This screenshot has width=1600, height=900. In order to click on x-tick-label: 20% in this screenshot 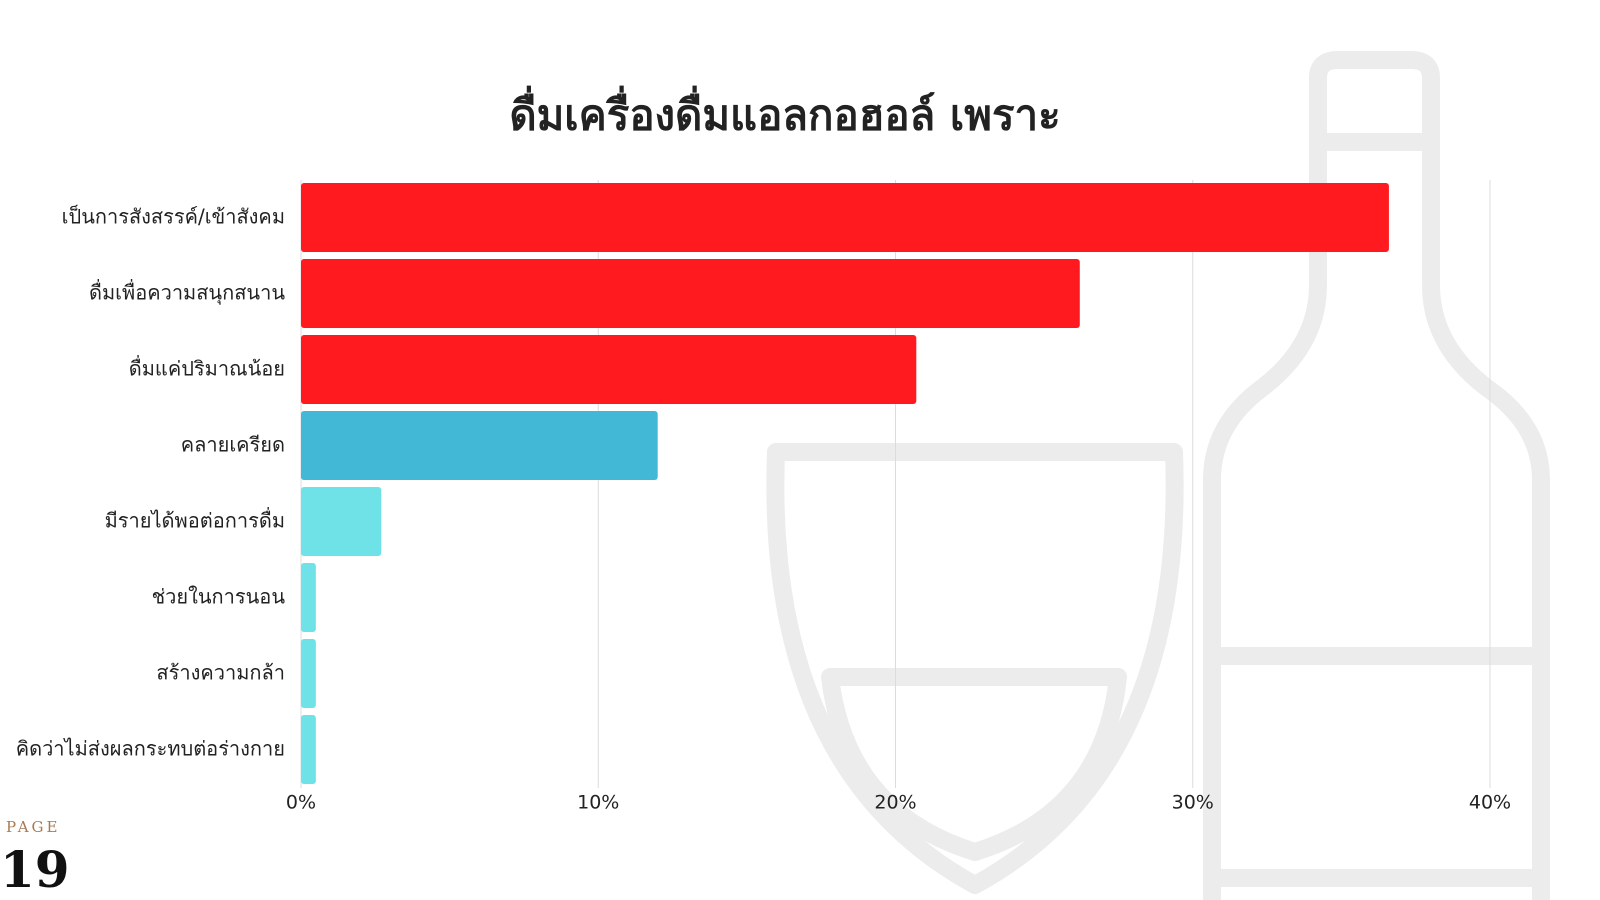, I will do `click(895, 803)`.